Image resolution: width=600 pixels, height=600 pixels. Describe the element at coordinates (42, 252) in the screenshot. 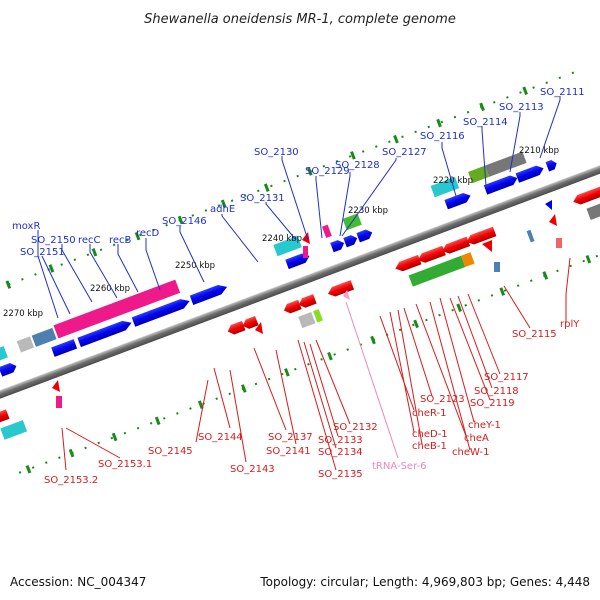

I see `gene-label-SO_2151: SO_2151` at that location.